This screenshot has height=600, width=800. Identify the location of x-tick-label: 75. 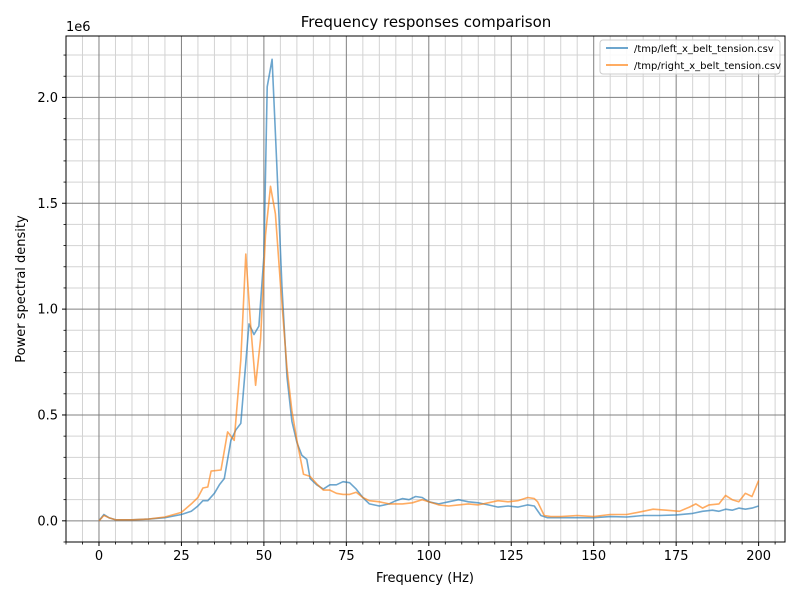
(346, 556).